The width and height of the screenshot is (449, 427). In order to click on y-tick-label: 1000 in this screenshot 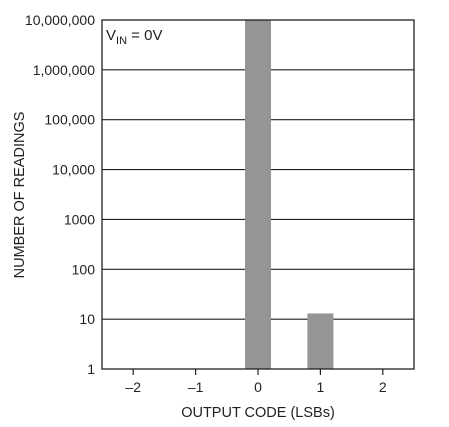, I will do `click(79, 219)`.